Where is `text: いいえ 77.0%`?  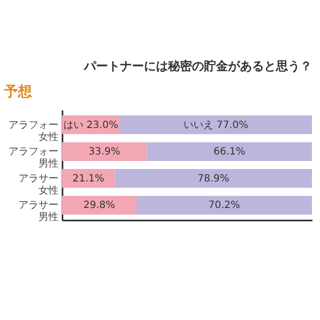
text: いいえ 77.0% is located at coordinates (215, 125).